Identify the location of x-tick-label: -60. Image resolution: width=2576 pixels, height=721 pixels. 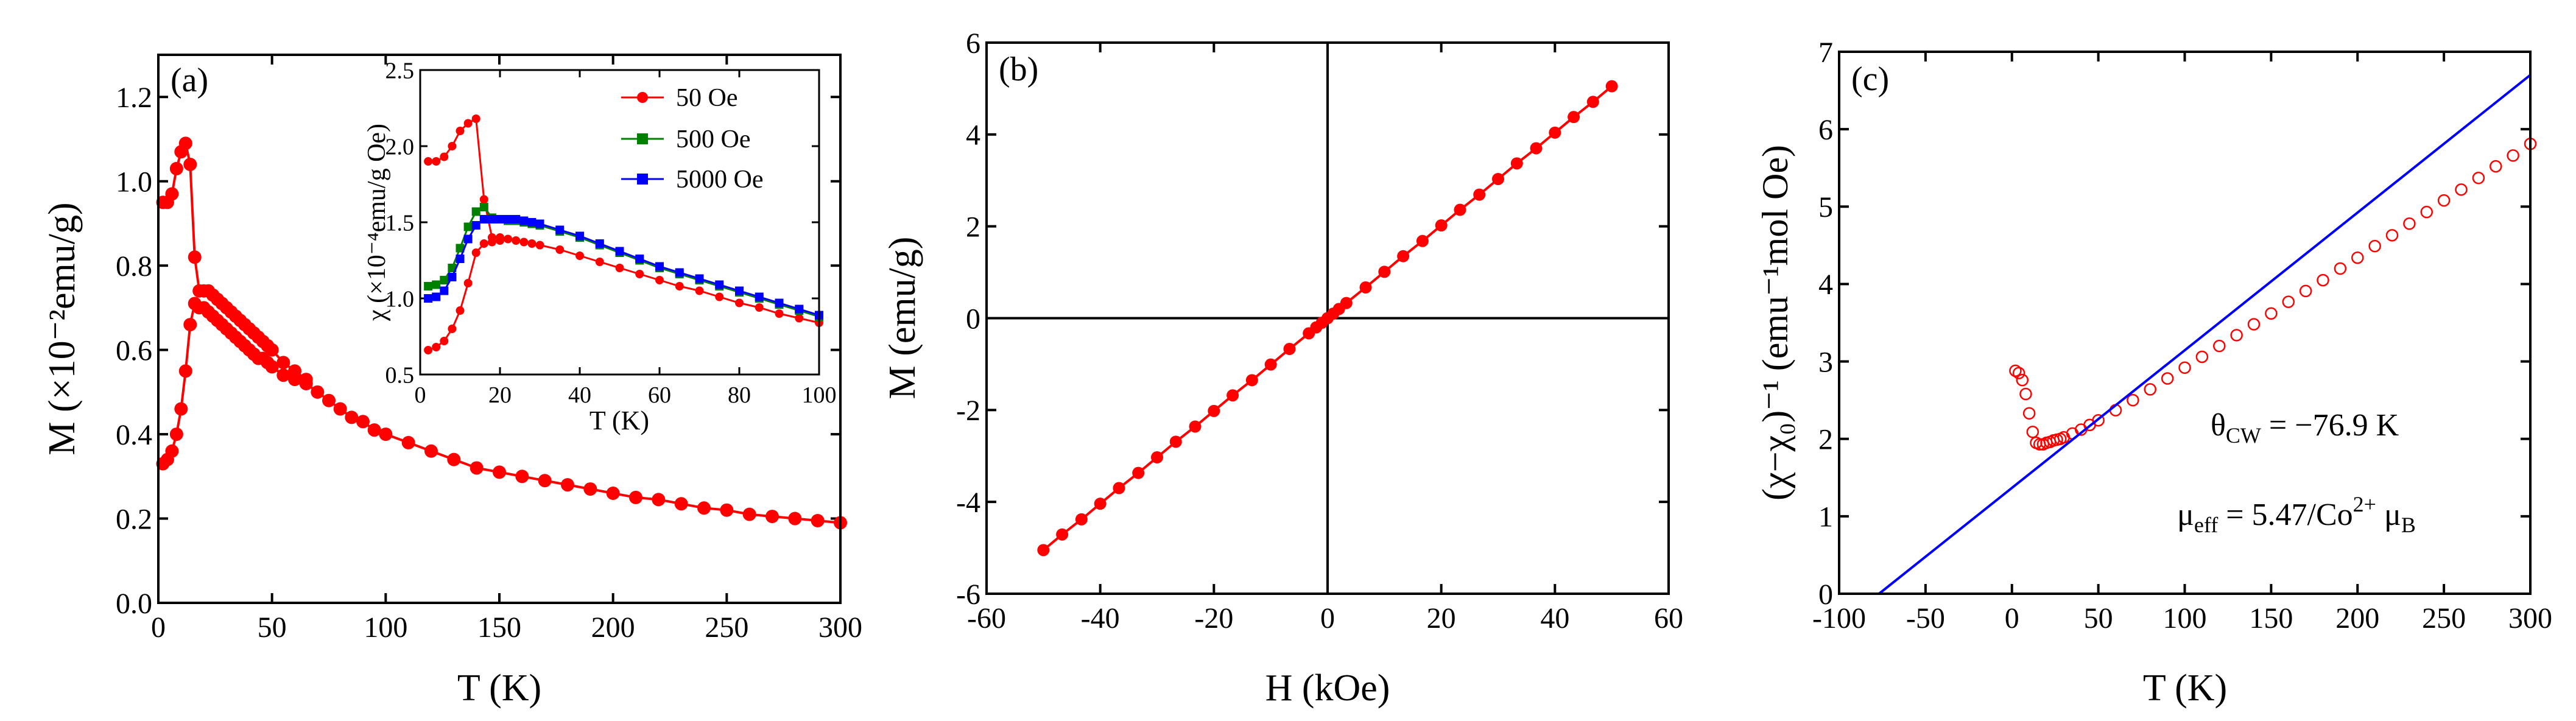
(986, 618).